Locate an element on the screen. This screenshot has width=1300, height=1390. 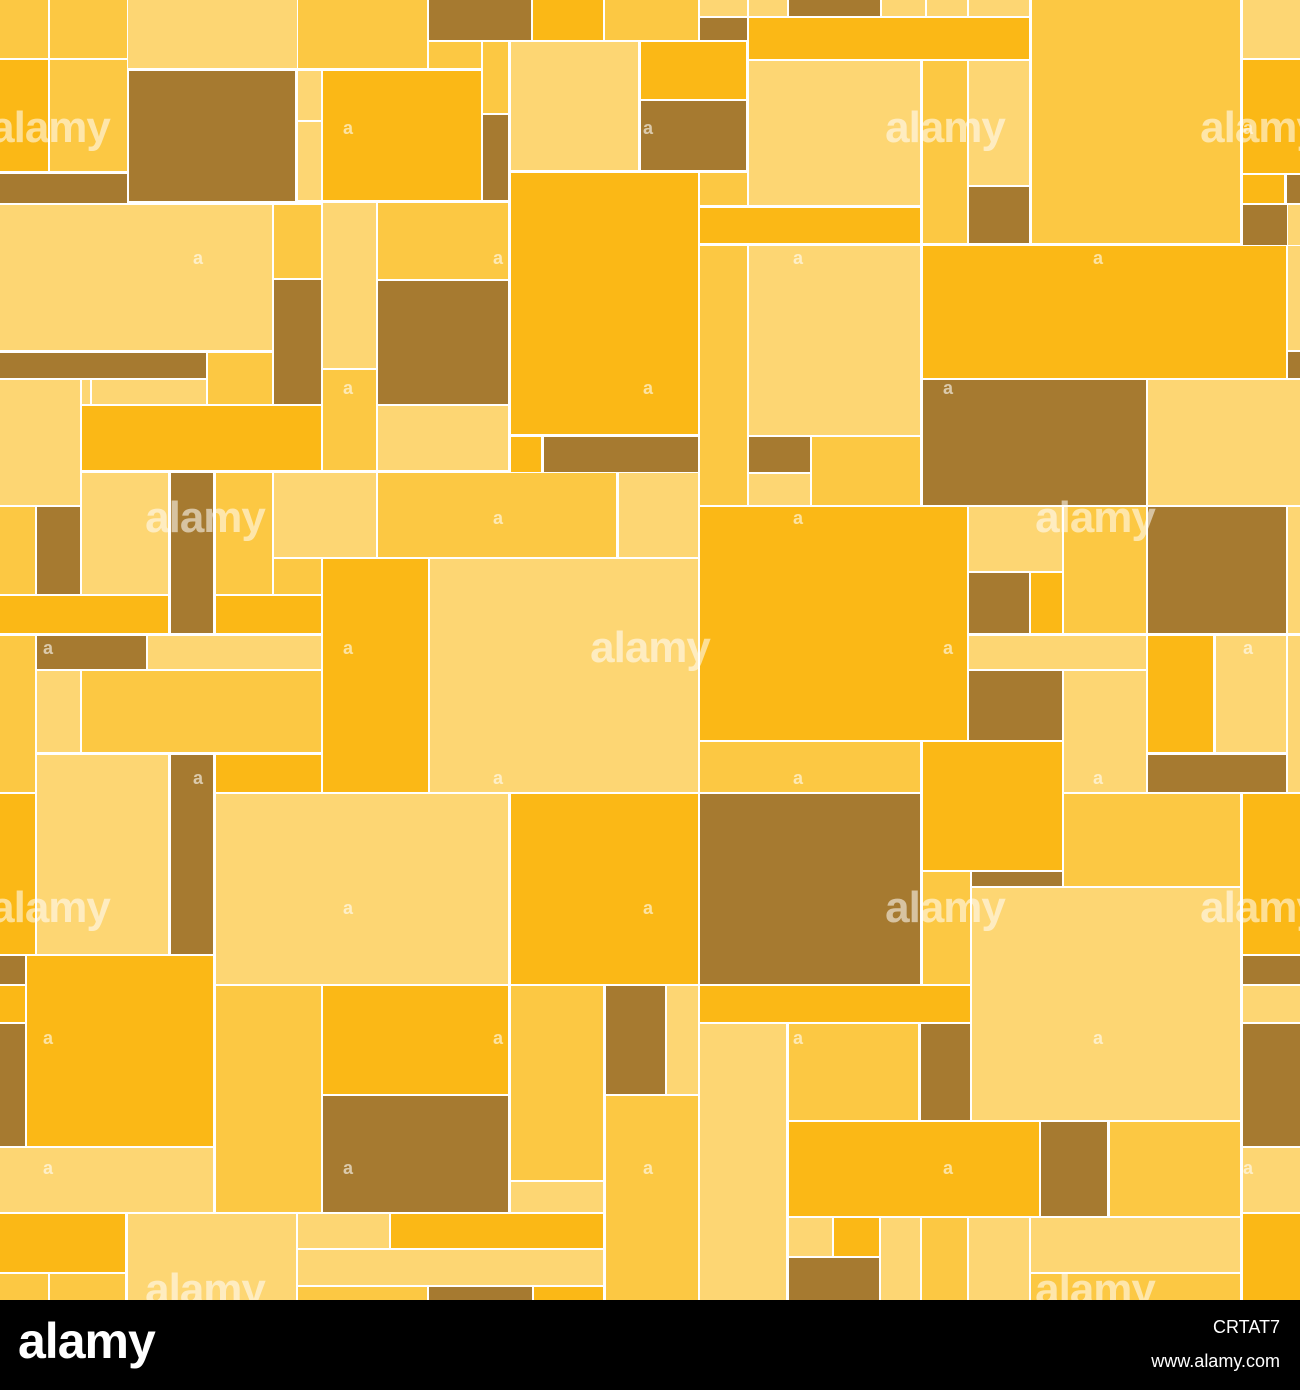
footer-url: www.alamy.com is located at coordinates (1215, 1361).